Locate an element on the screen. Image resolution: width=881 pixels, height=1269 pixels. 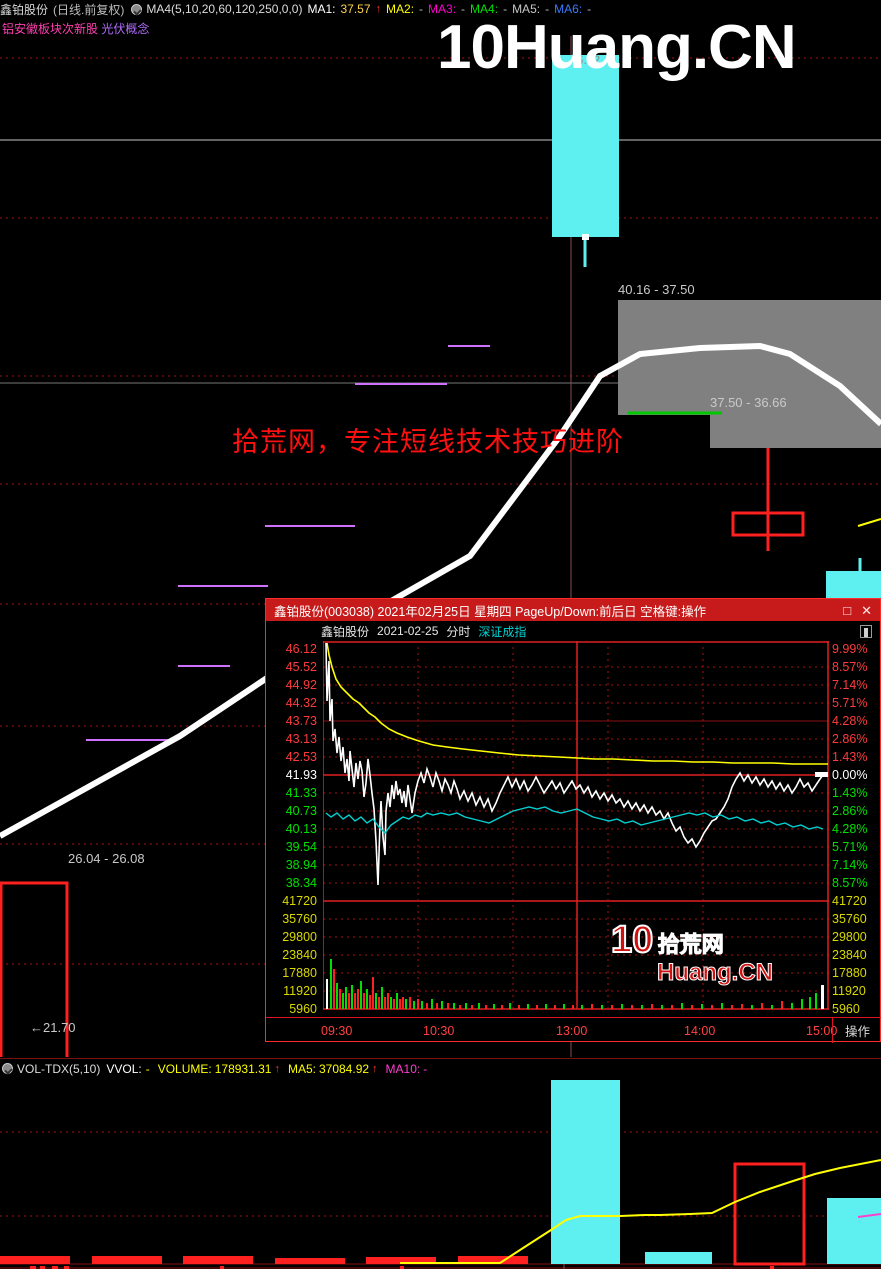
vvol-value: - is located at coordinates (147, 1068).